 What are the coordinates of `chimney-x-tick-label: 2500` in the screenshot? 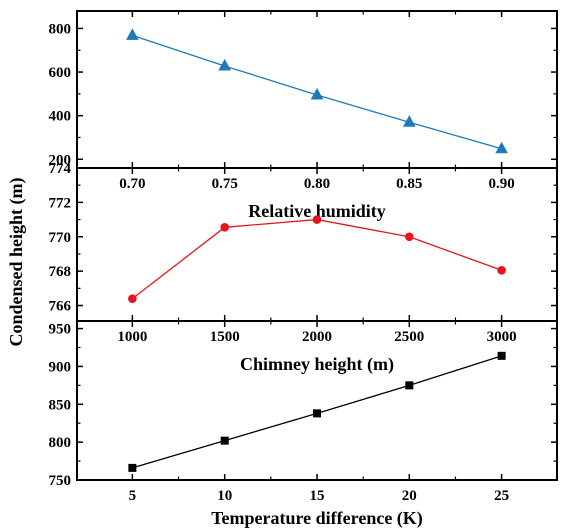 It's located at (409, 337).